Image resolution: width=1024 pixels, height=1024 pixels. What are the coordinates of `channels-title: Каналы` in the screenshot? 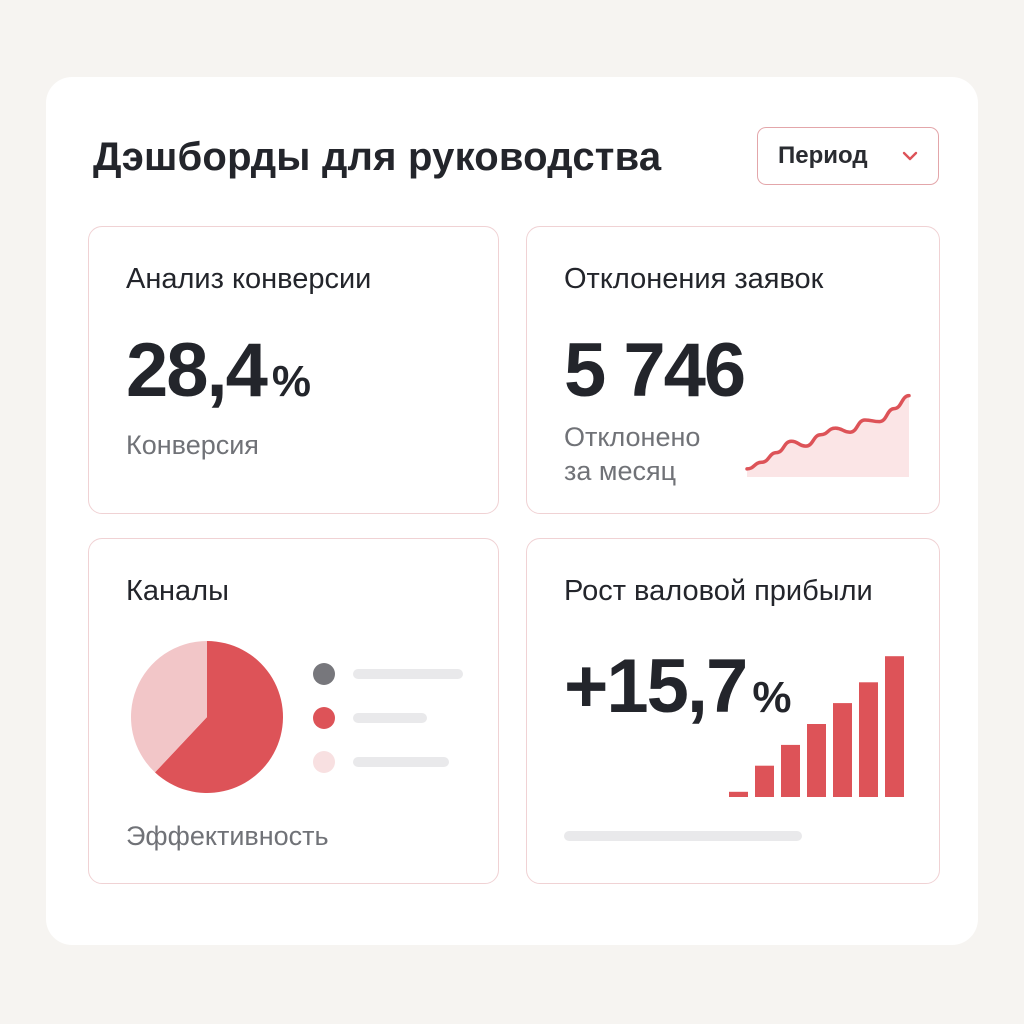 It's located at (177, 591).